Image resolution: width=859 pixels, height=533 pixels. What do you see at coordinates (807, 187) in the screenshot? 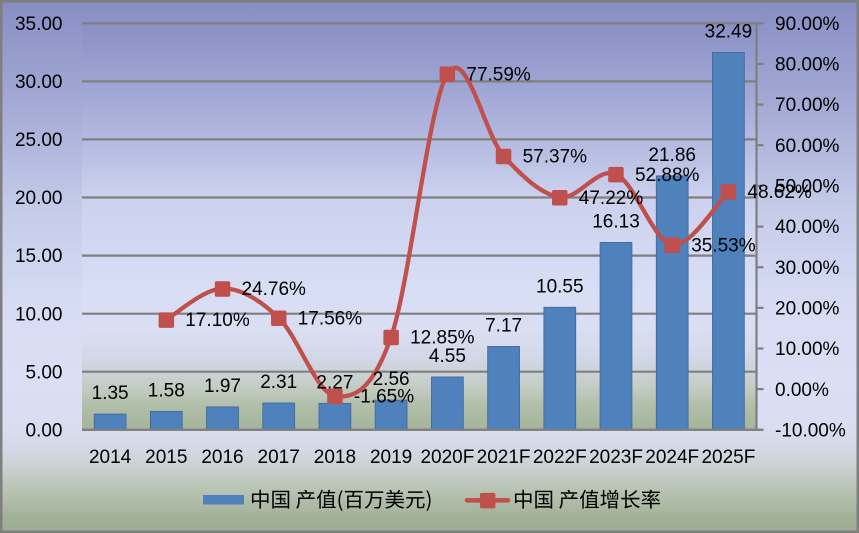
I see `svg-text: 50.00%` at bounding box center [807, 187].